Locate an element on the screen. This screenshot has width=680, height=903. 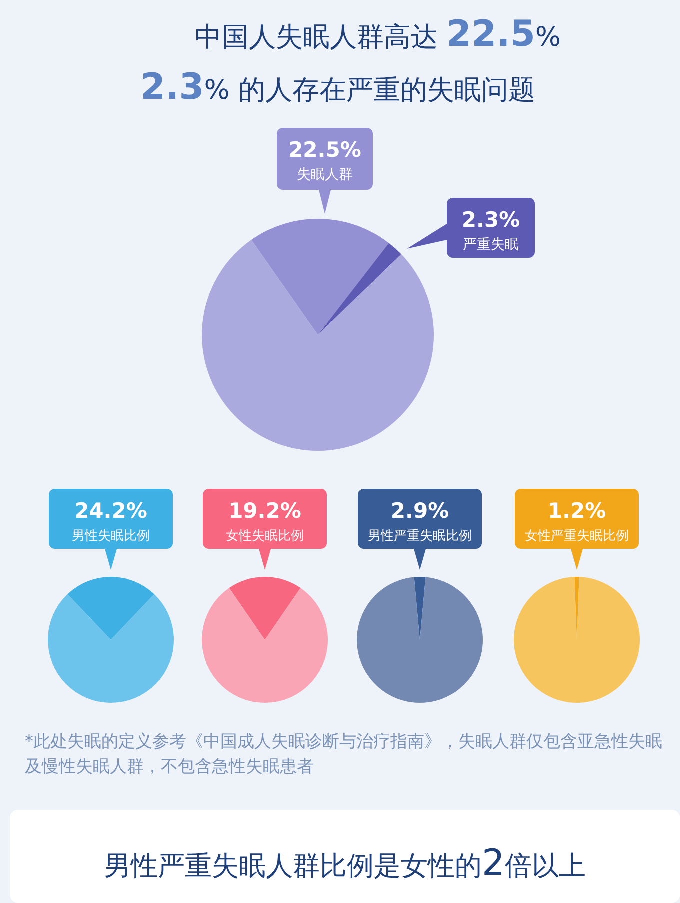
text: 失眠人群 is located at coordinates (325, 175).